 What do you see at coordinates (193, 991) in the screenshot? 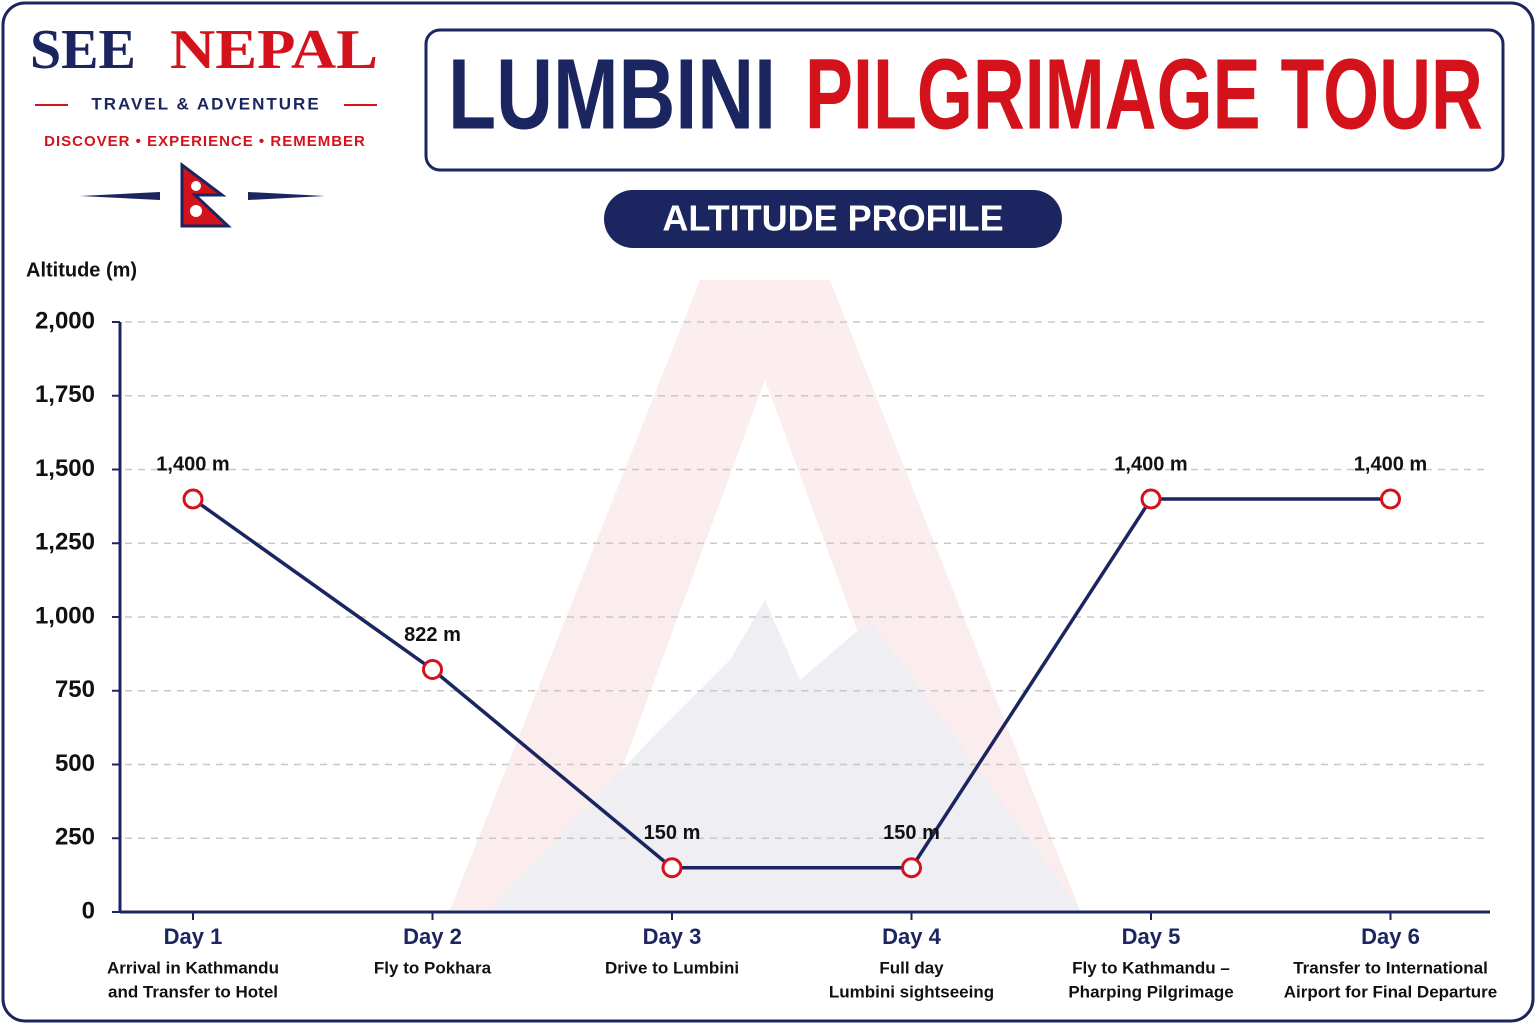
I see `day-description: and Transfer to Hotel` at bounding box center [193, 991].